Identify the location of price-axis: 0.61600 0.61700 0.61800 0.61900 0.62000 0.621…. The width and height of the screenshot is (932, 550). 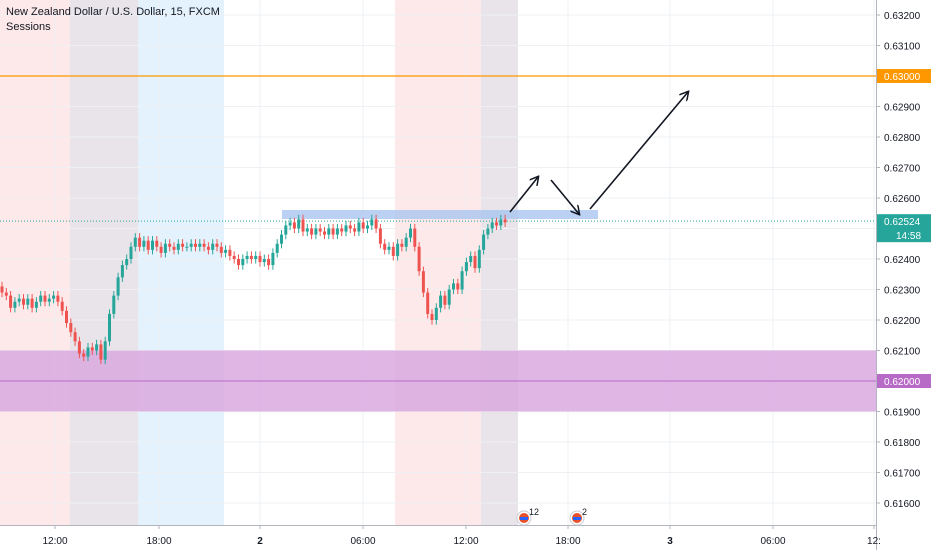
(904, 275).